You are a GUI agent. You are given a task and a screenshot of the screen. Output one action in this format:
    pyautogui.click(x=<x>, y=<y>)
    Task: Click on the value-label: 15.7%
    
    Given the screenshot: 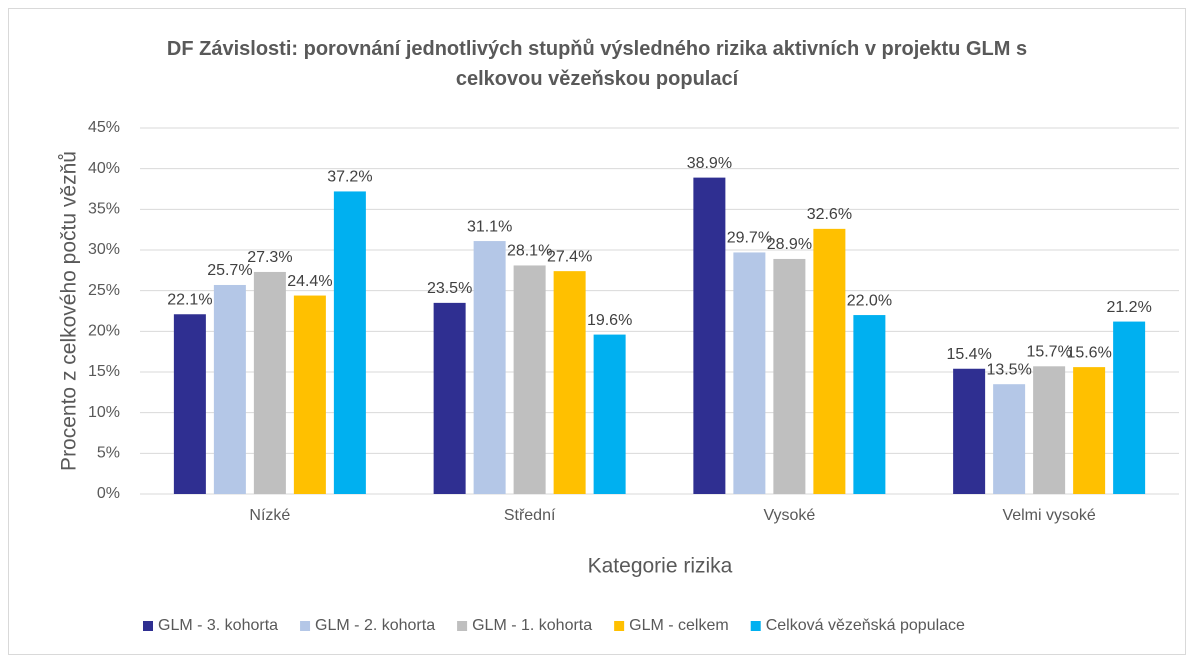 What is the action you would take?
    pyautogui.click(x=1048, y=352)
    